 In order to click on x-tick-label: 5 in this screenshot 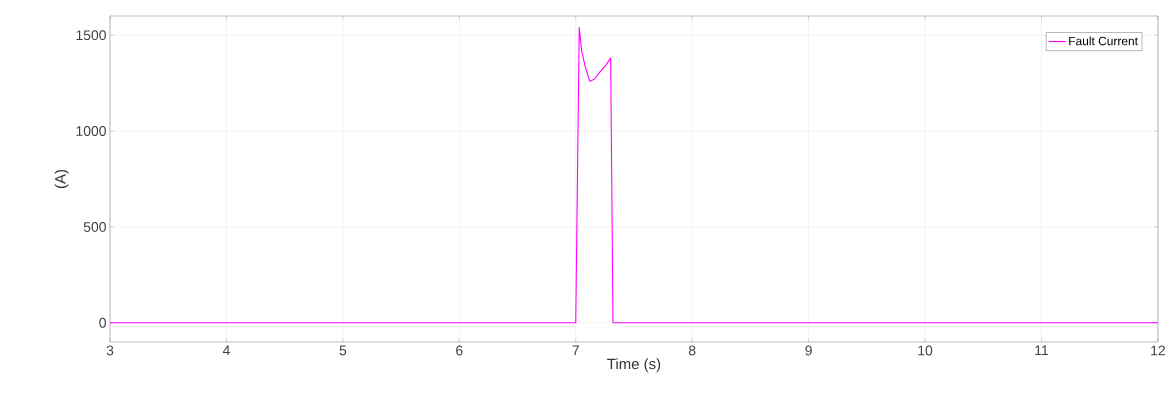, I will do `click(343, 350)`.